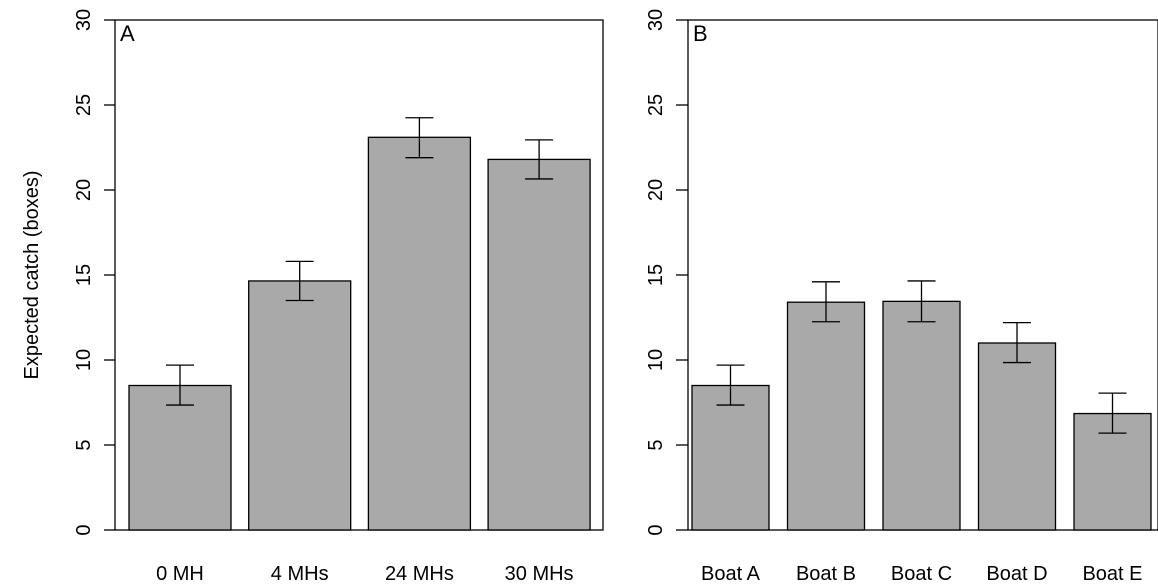 The width and height of the screenshot is (1158, 587). I want to click on x-tick-label: Boat A, so click(731, 574).